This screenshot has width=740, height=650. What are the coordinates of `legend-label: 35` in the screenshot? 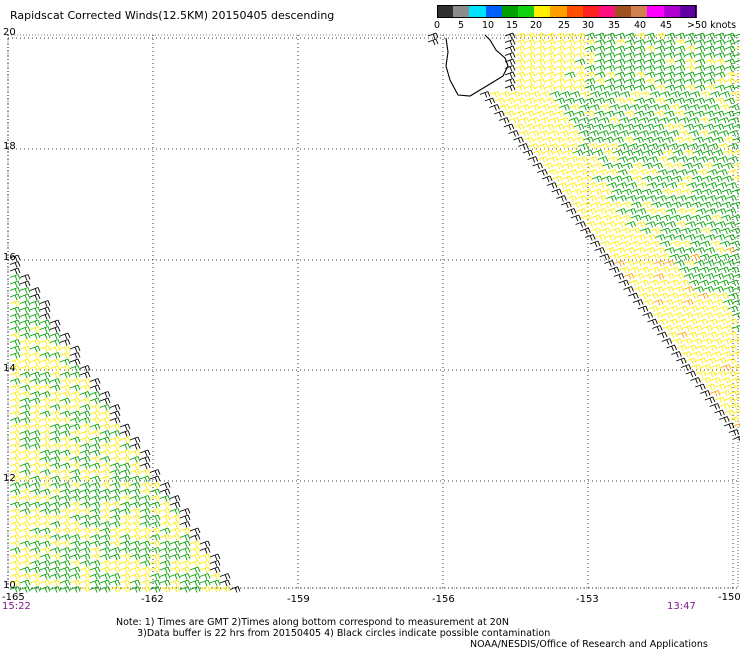 It's located at (614, 25).